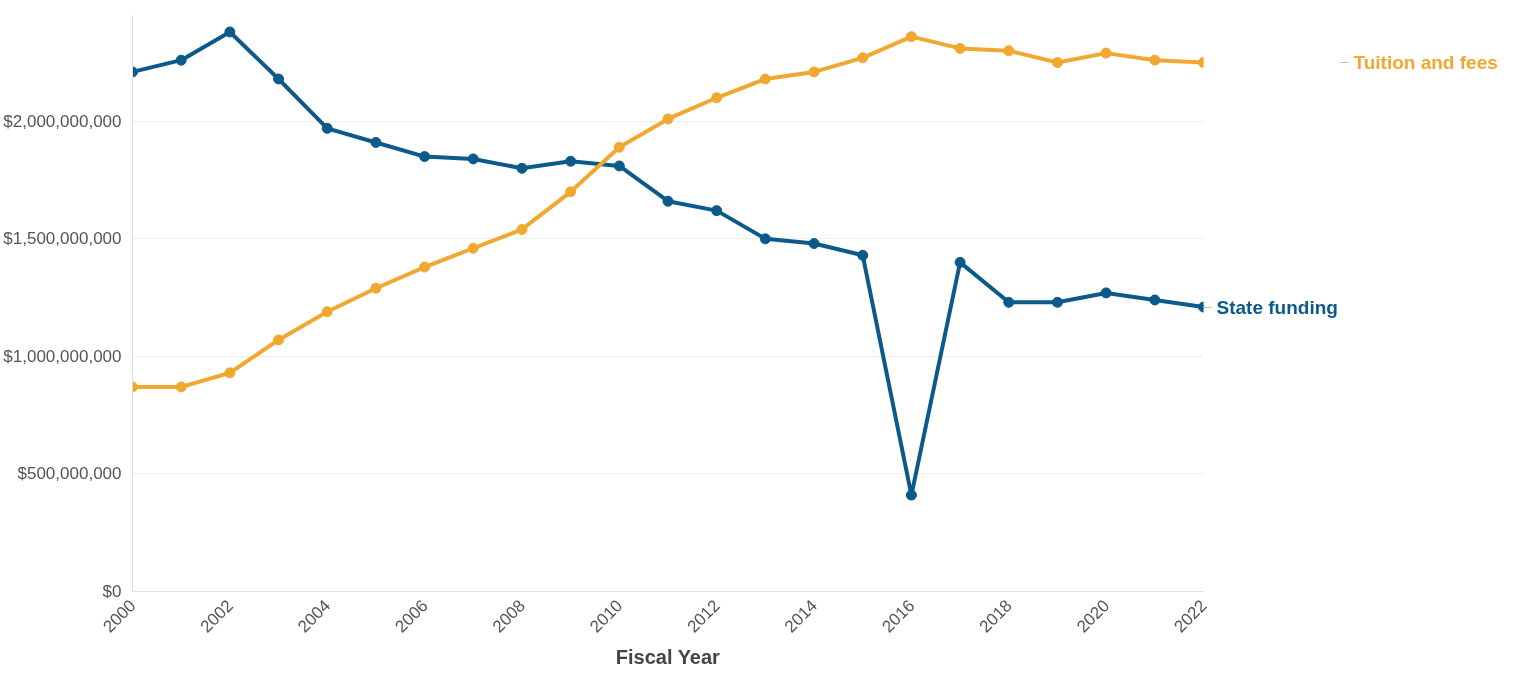 This screenshot has width=1522, height=678. Describe the element at coordinates (668, 656) in the screenshot. I see `x-axis-title: Fiscal Year` at that location.